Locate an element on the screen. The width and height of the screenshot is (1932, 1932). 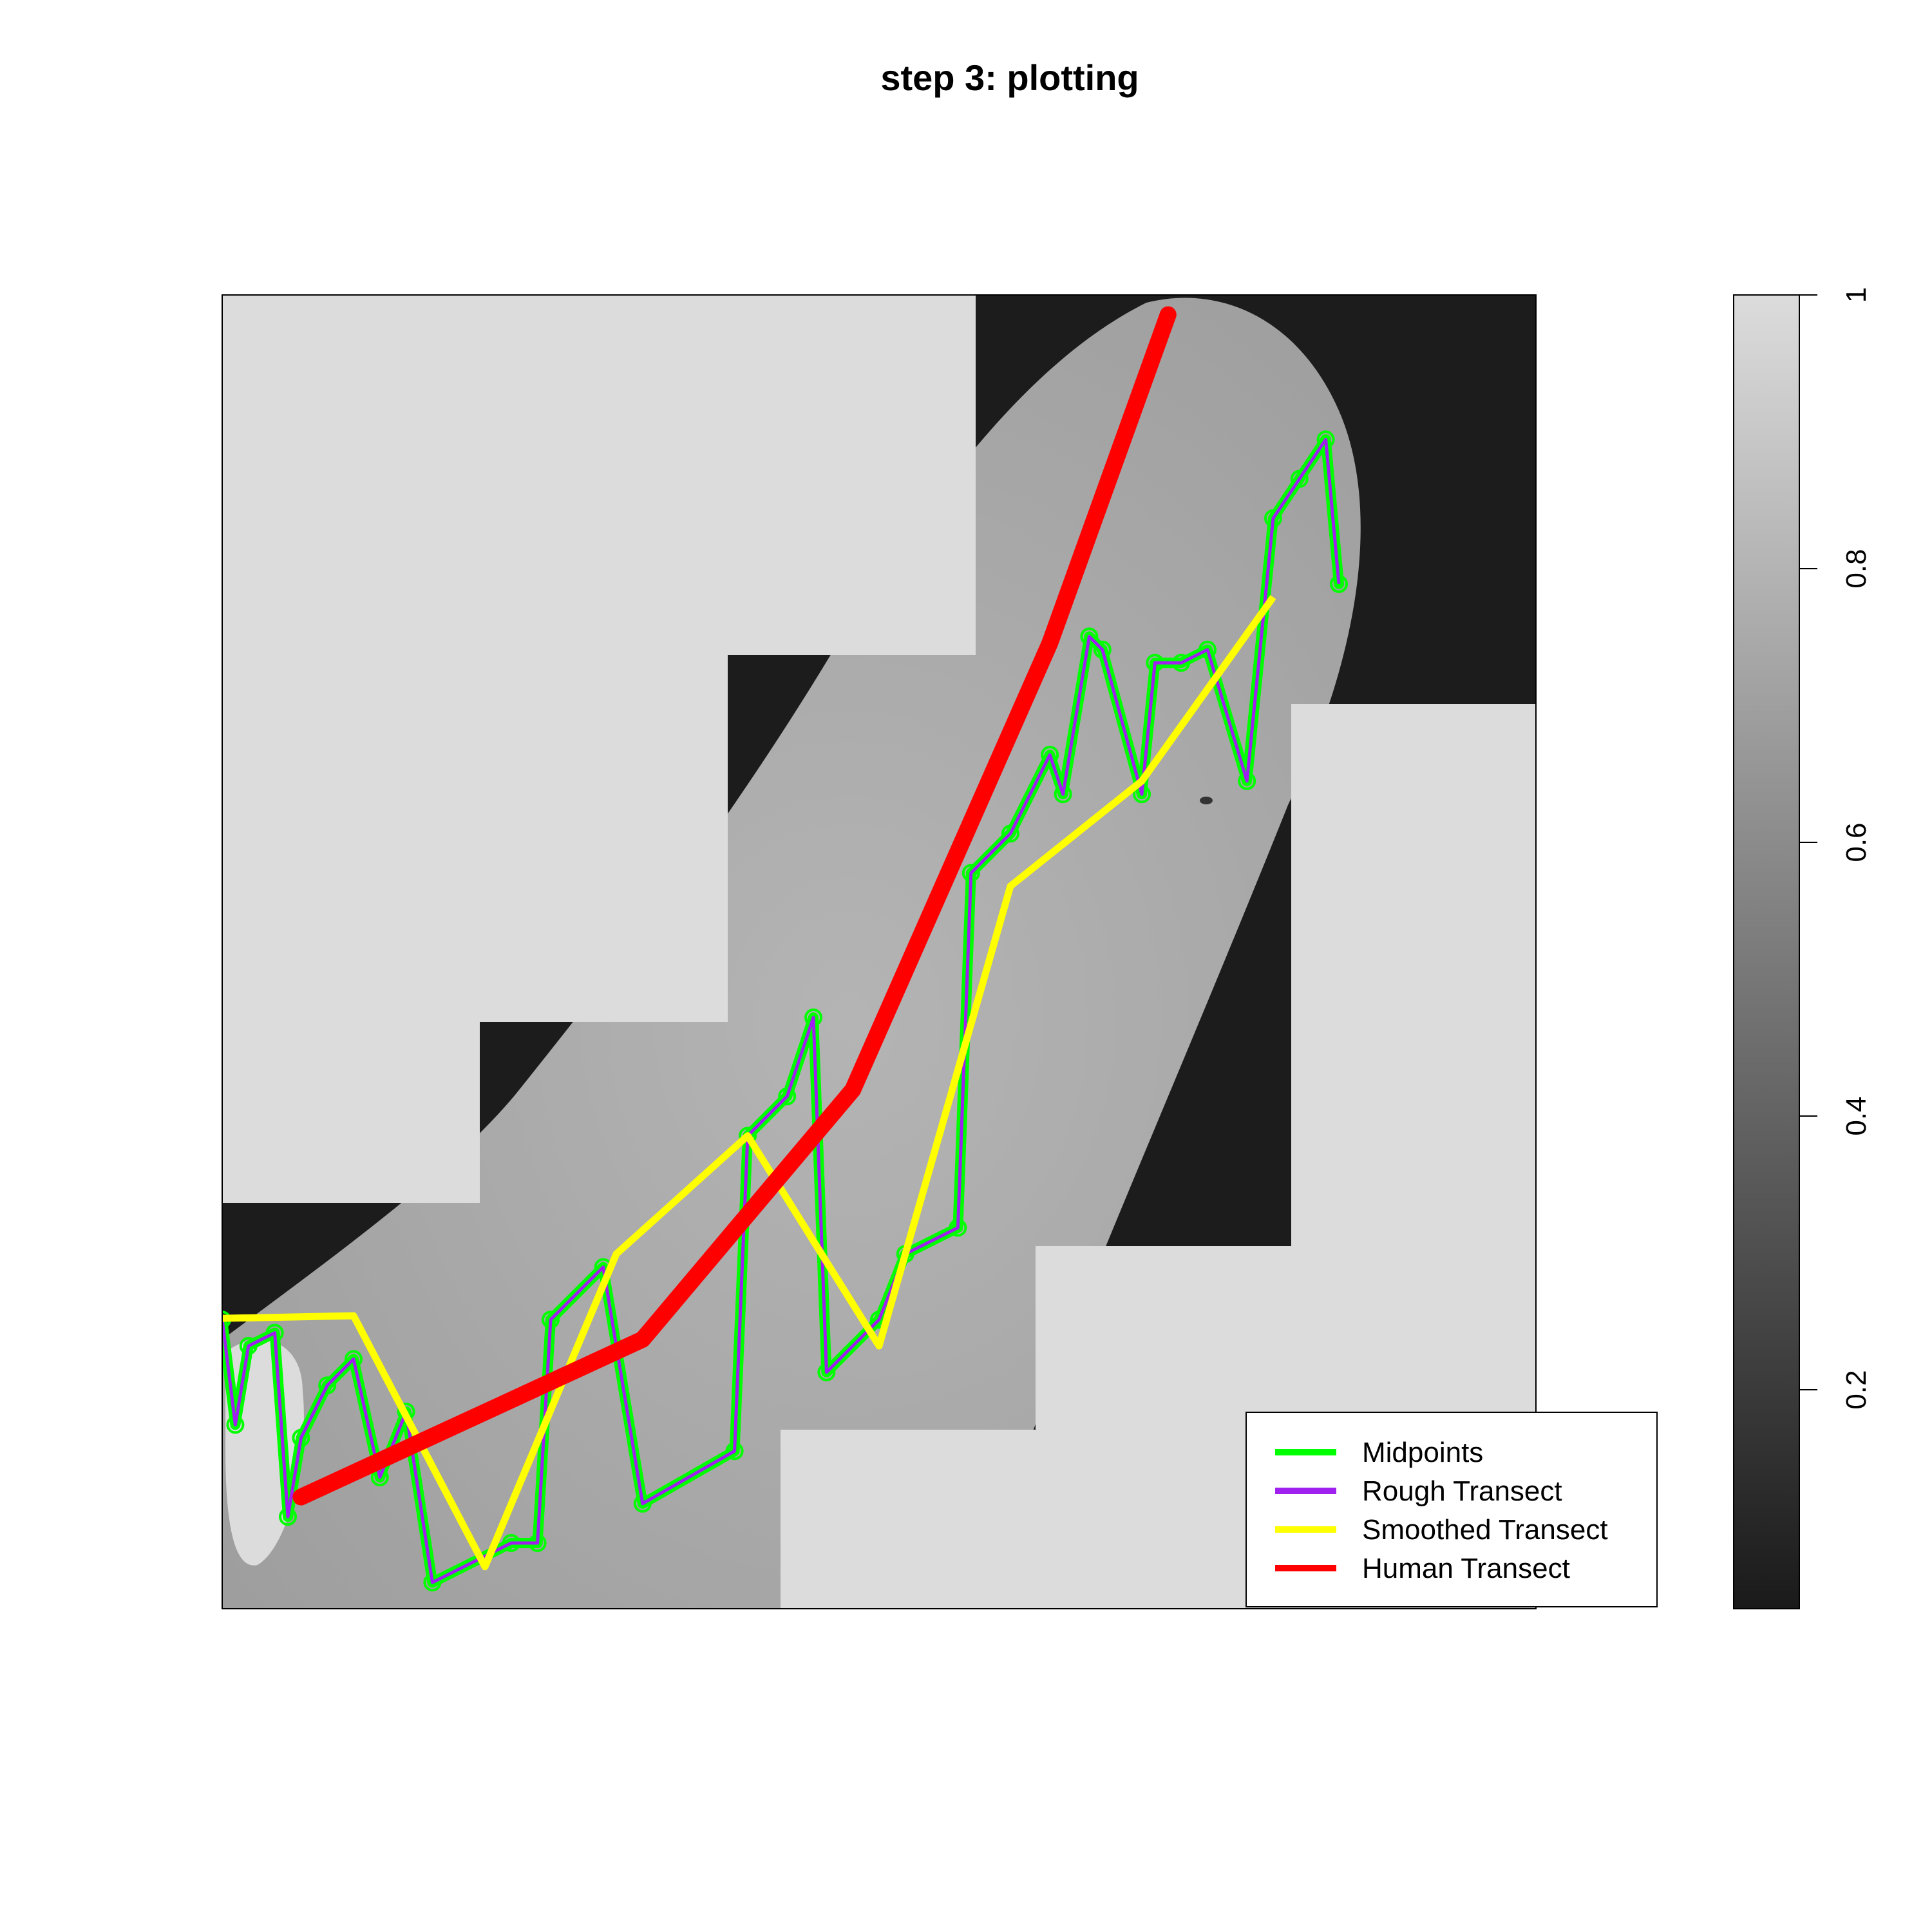
colorbar-tick-label-0: 0.2 is located at coordinates (1857, 1389).